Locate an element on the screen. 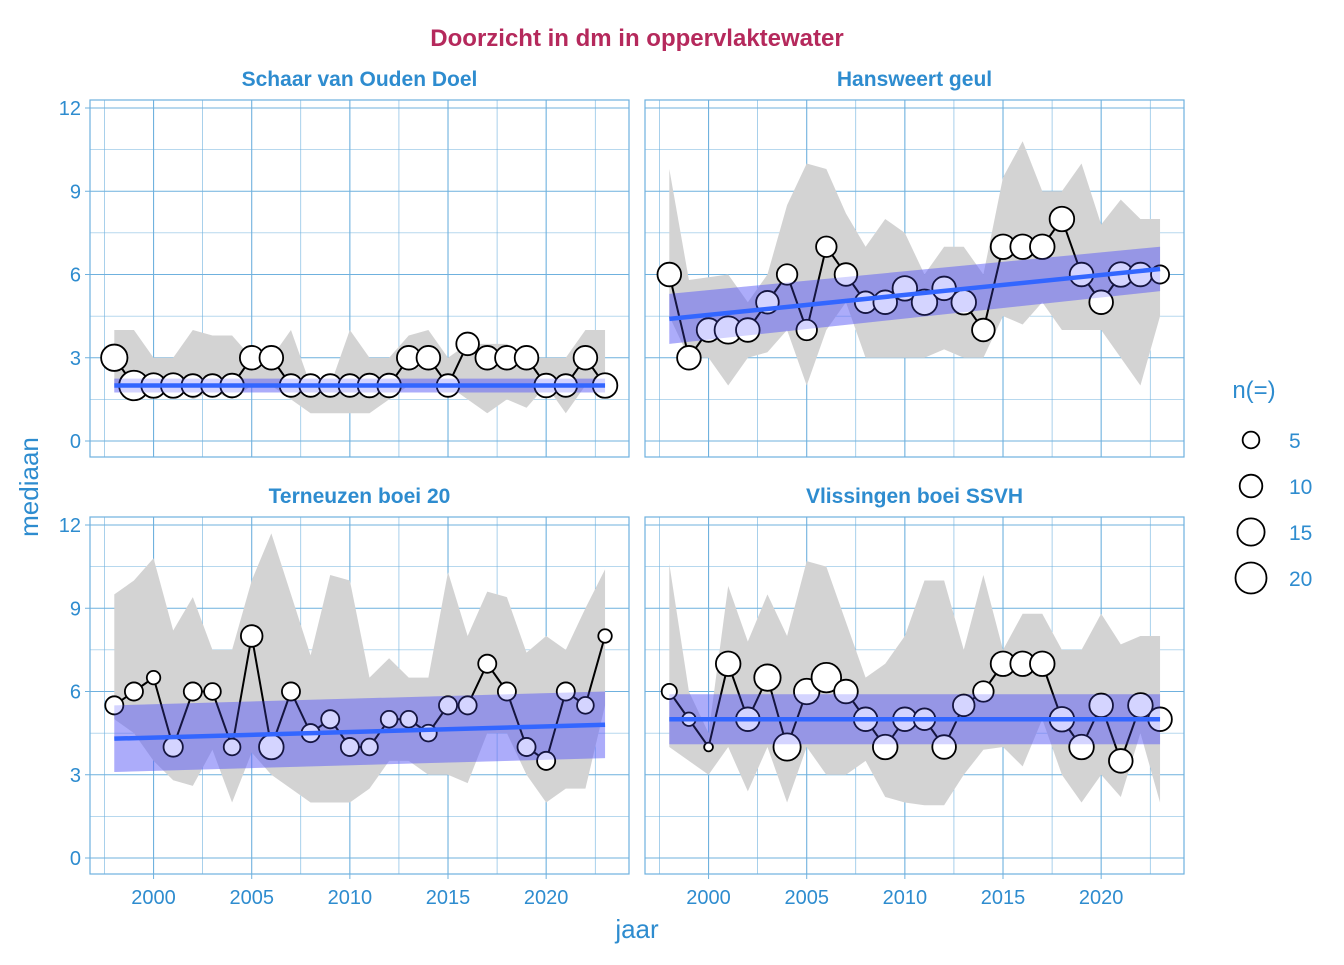 This screenshot has height=965, width=1344. y-tick-label: 9 is located at coordinates (75, 609).